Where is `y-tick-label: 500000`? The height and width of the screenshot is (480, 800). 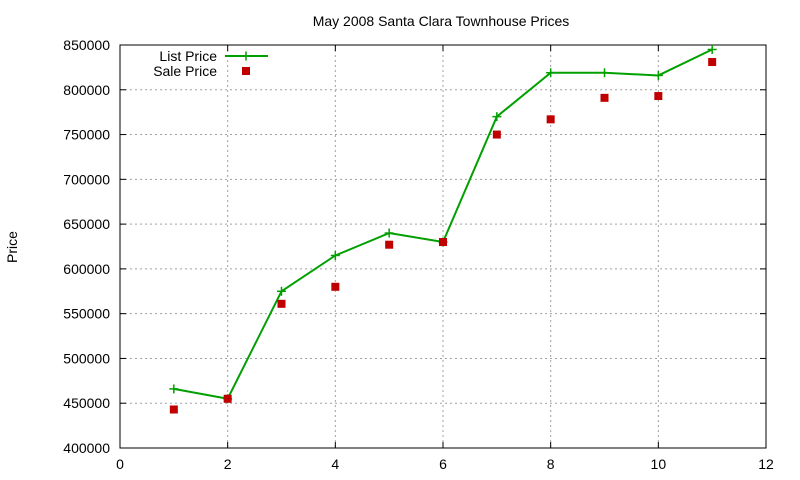
y-tick-label: 500000 is located at coordinates (86, 358).